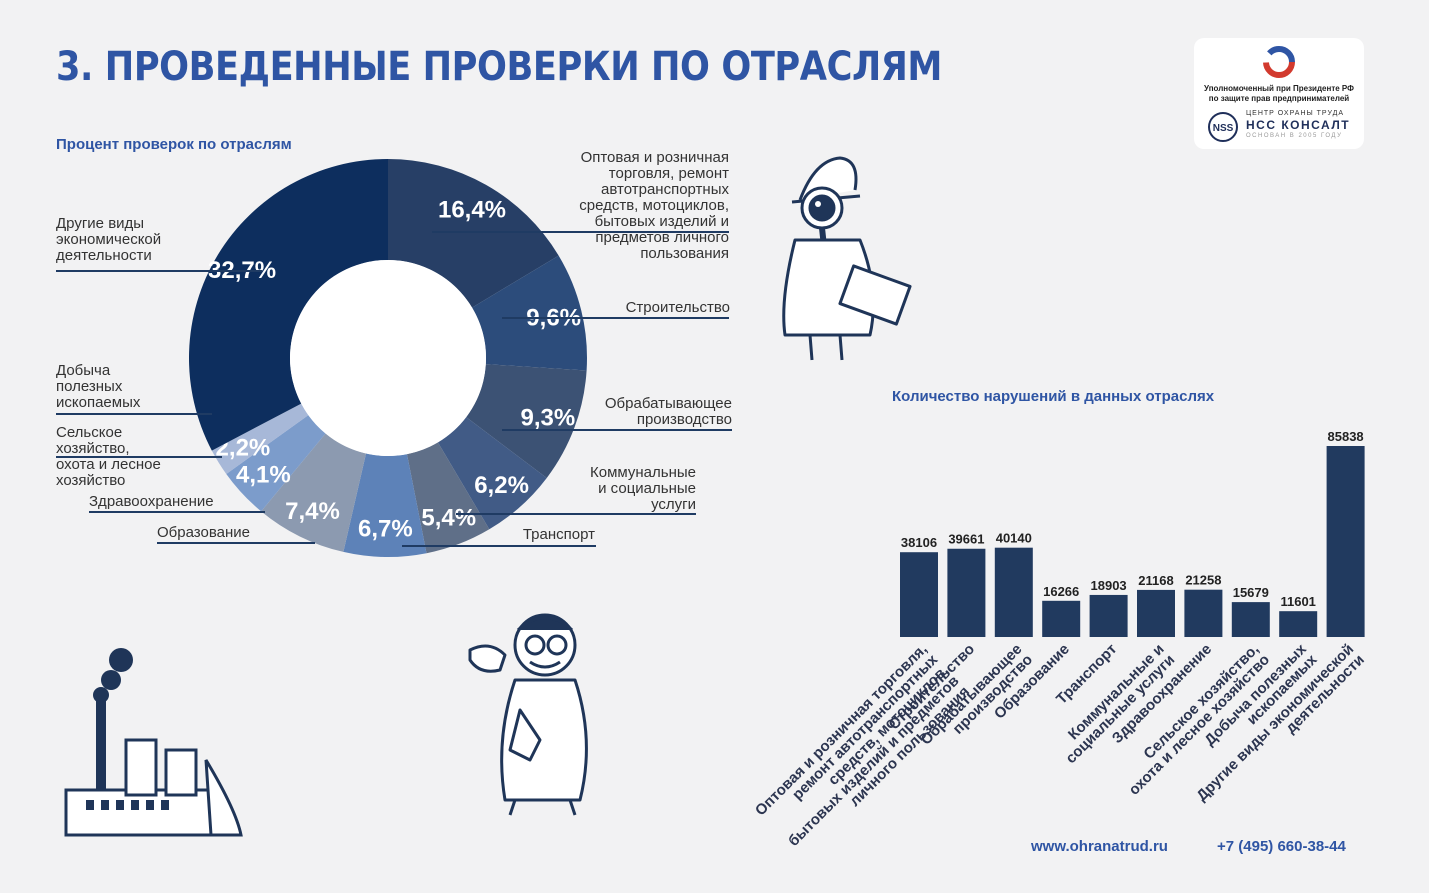 This screenshot has height=893, width=1429. Describe the element at coordinates (1295, 113) in the screenshot. I see `nss-top-text: ЦЕНТР ОХРАНЫ ТРУДА` at that location.